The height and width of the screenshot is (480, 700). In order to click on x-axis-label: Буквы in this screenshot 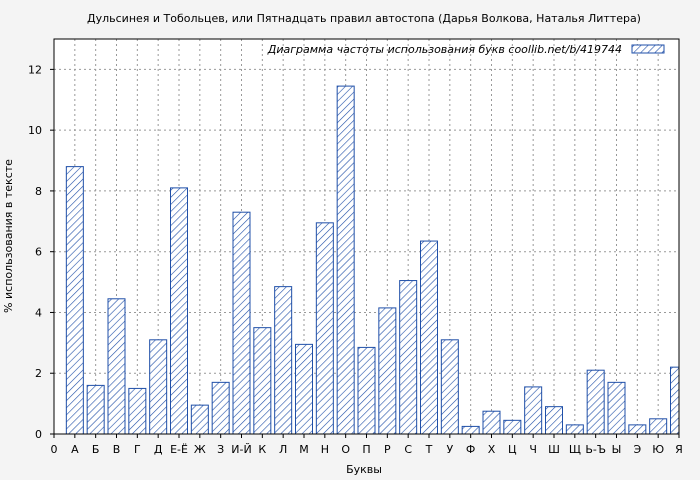, I will do `click(364, 469)`.